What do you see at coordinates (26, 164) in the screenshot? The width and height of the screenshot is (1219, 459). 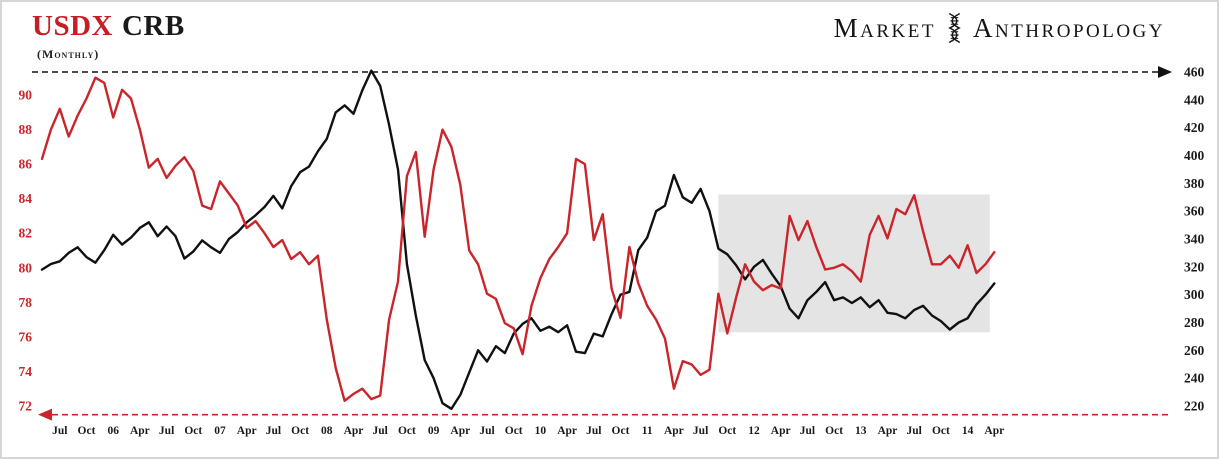 I see `left-axis-tick-label: 86` at bounding box center [26, 164].